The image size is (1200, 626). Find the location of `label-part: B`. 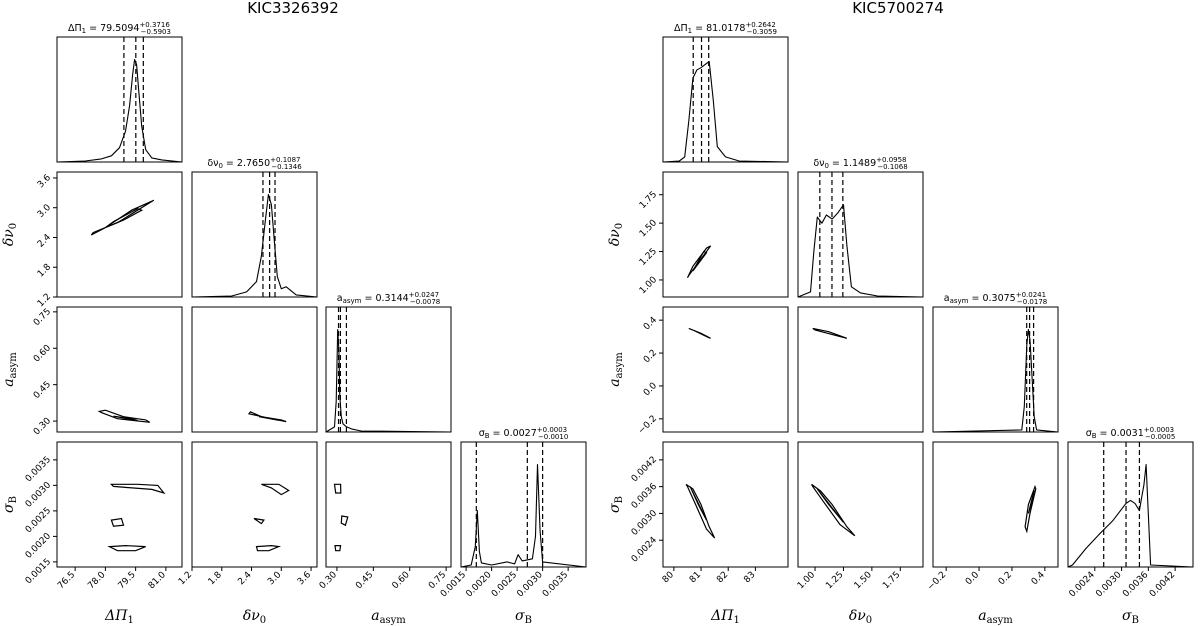

label-part: B is located at coordinates (528, 620).